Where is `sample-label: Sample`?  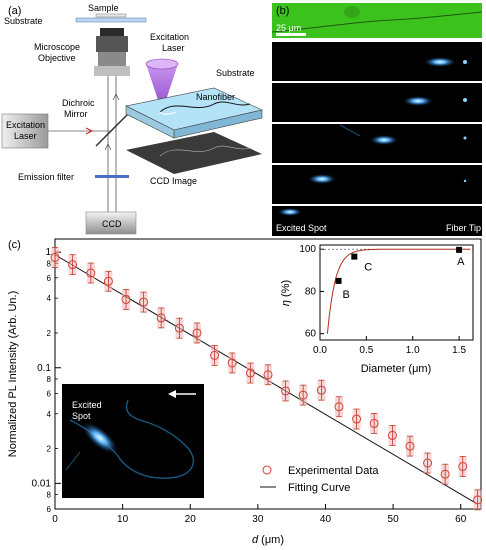 sample-label: Sample is located at coordinates (103, 8).